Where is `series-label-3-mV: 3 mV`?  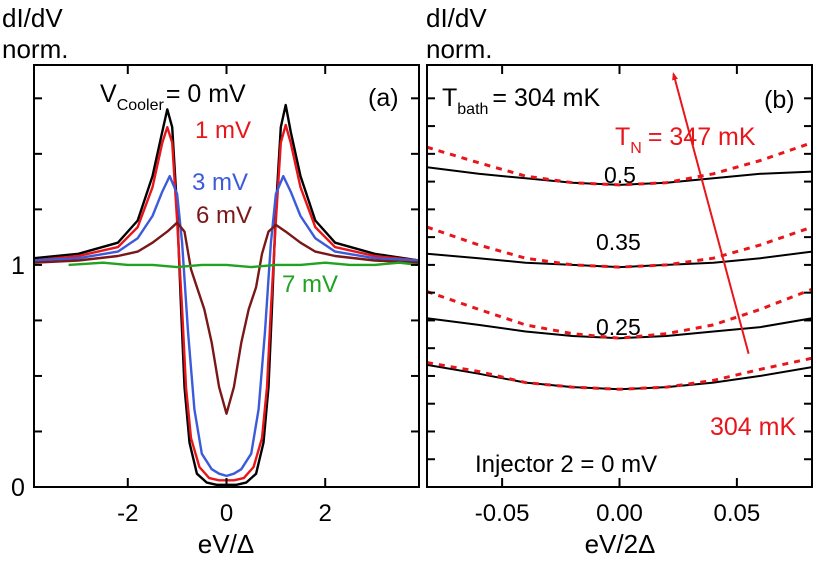 series-label-3-mV: 3 mV is located at coordinates (220, 182).